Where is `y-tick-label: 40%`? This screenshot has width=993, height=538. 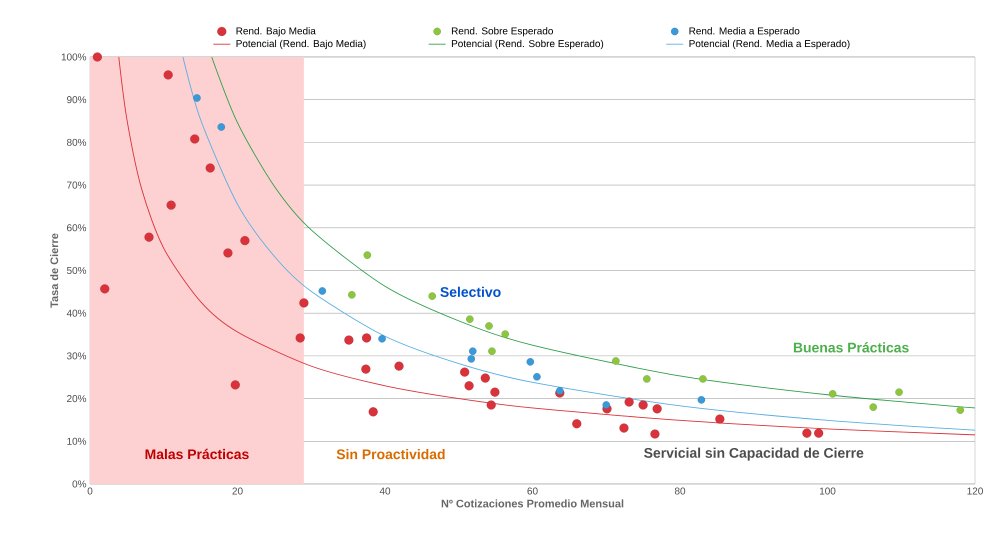
y-tick-label: 40% is located at coordinates (76, 313).